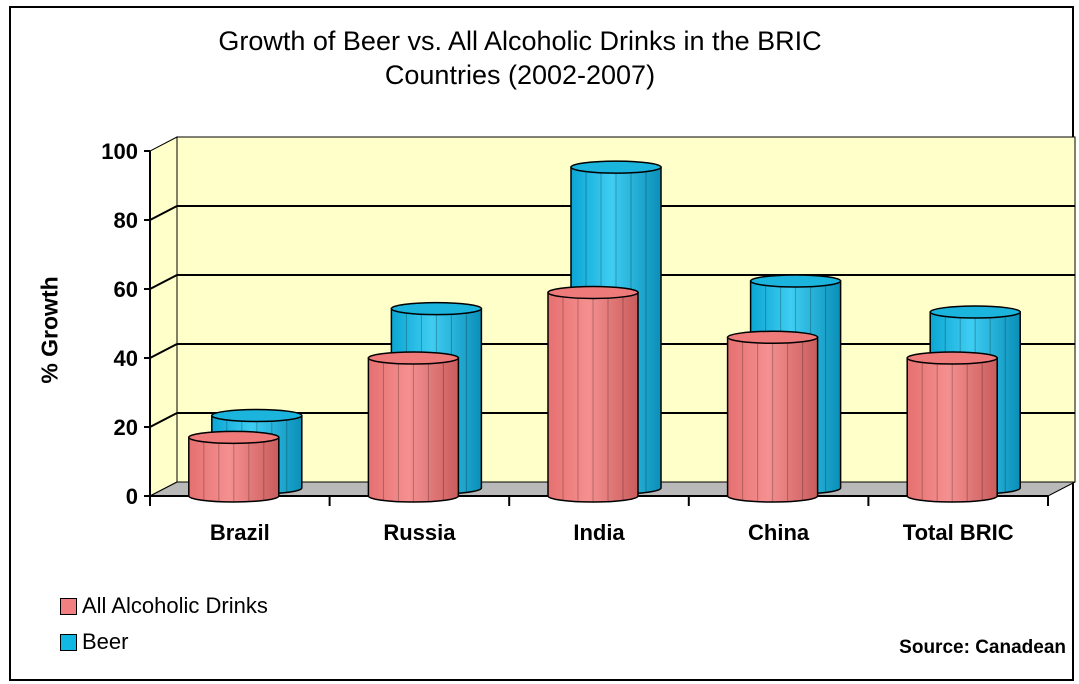 The height and width of the screenshot is (684, 1079). I want to click on x-tick-label-brazil: Brazil, so click(240, 532).